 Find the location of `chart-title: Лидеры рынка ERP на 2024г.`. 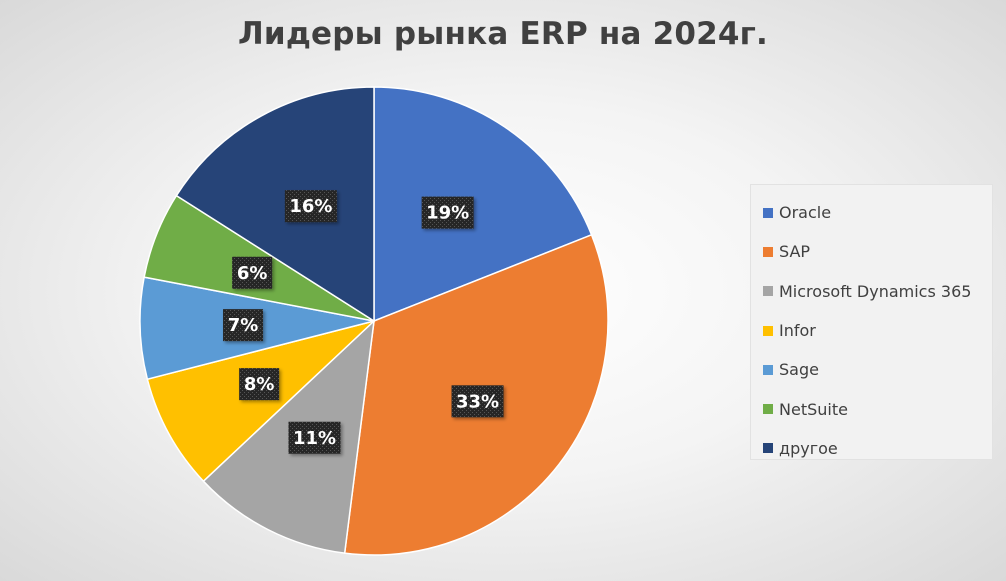

chart-title: Лидеры рынка ERP на 2024г. is located at coordinates (503, 34).